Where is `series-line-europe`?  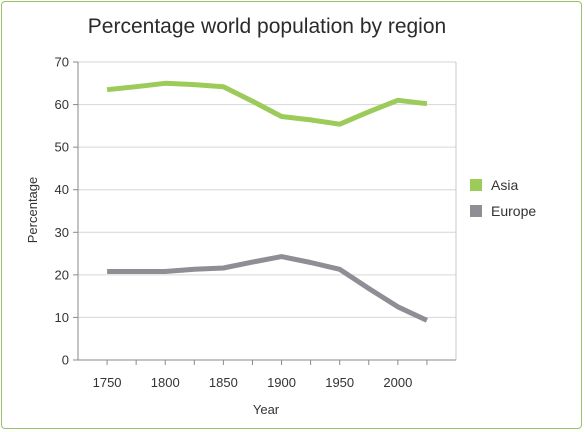
series-line-europe is located at coordinates (267, 288).